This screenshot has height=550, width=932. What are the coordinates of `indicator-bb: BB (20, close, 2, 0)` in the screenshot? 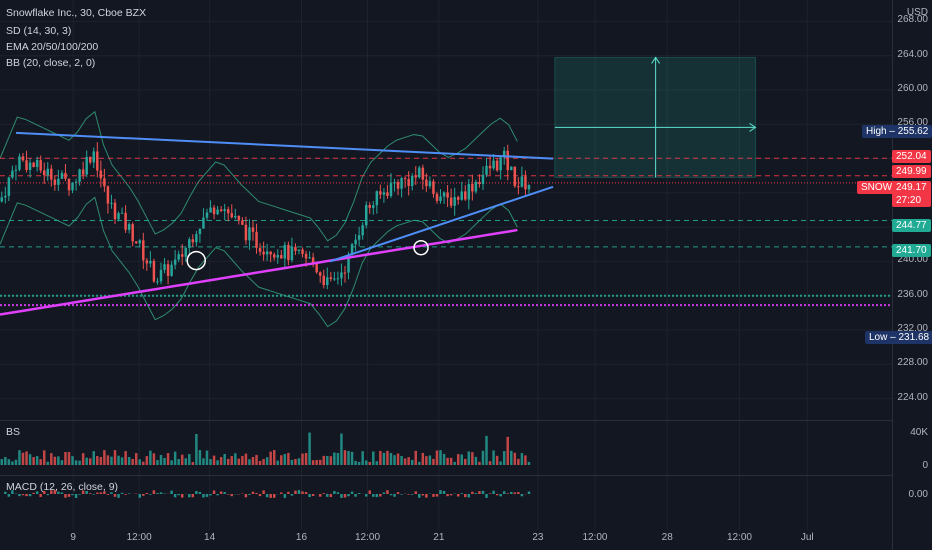 It's located at (51, 63).